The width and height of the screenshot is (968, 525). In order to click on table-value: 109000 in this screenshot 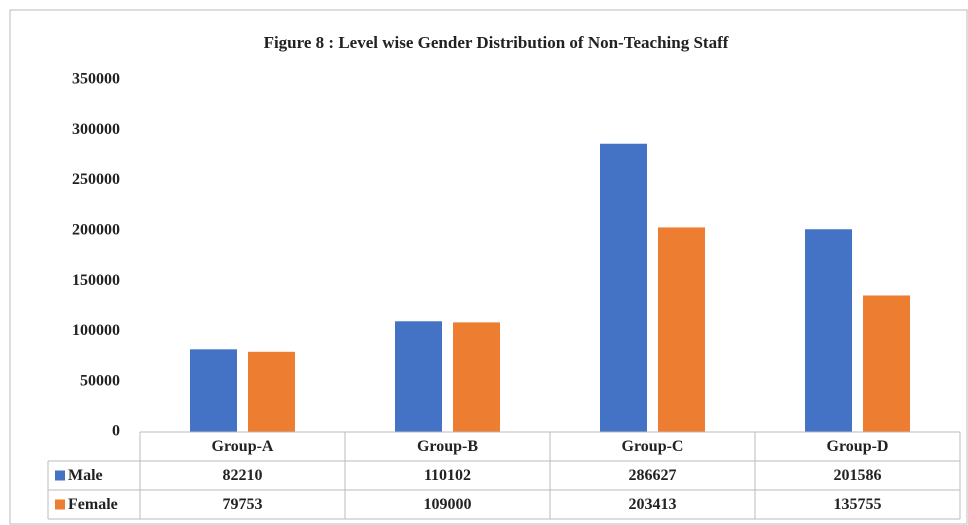, I will do `click(448, 504)`.